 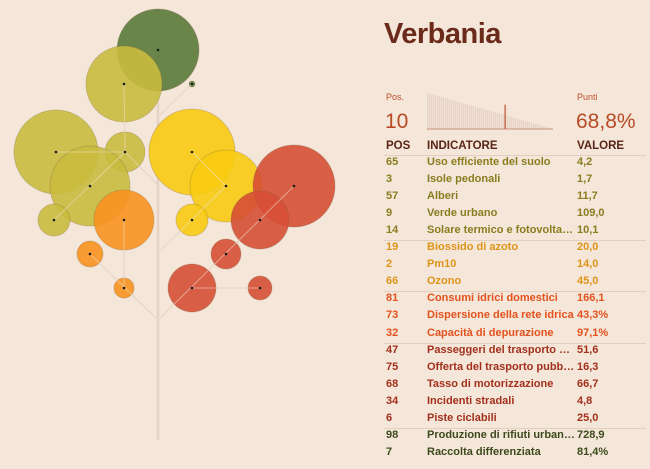 I want to click on table-row: 32 Capacità di depurazione 97,1%, so click(x=515, y=333).